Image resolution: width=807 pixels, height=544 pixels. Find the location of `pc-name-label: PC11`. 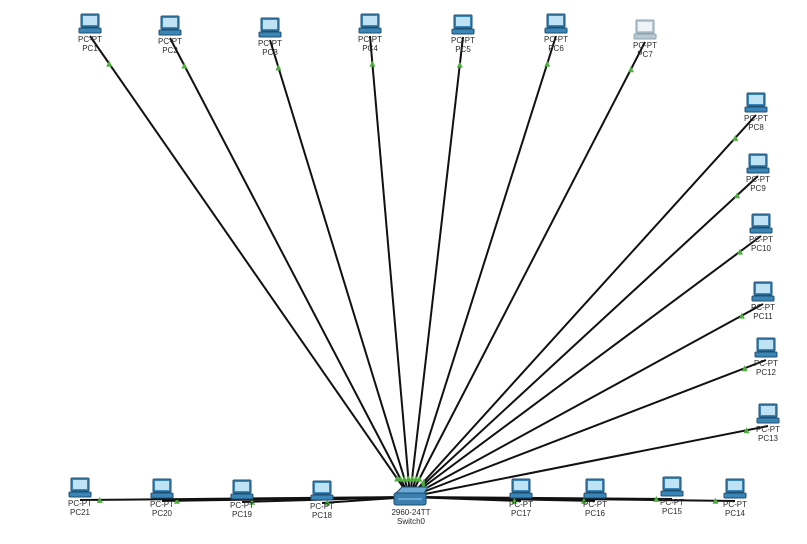

pc-name-label: PC11 is located at coordinates (763, 316).